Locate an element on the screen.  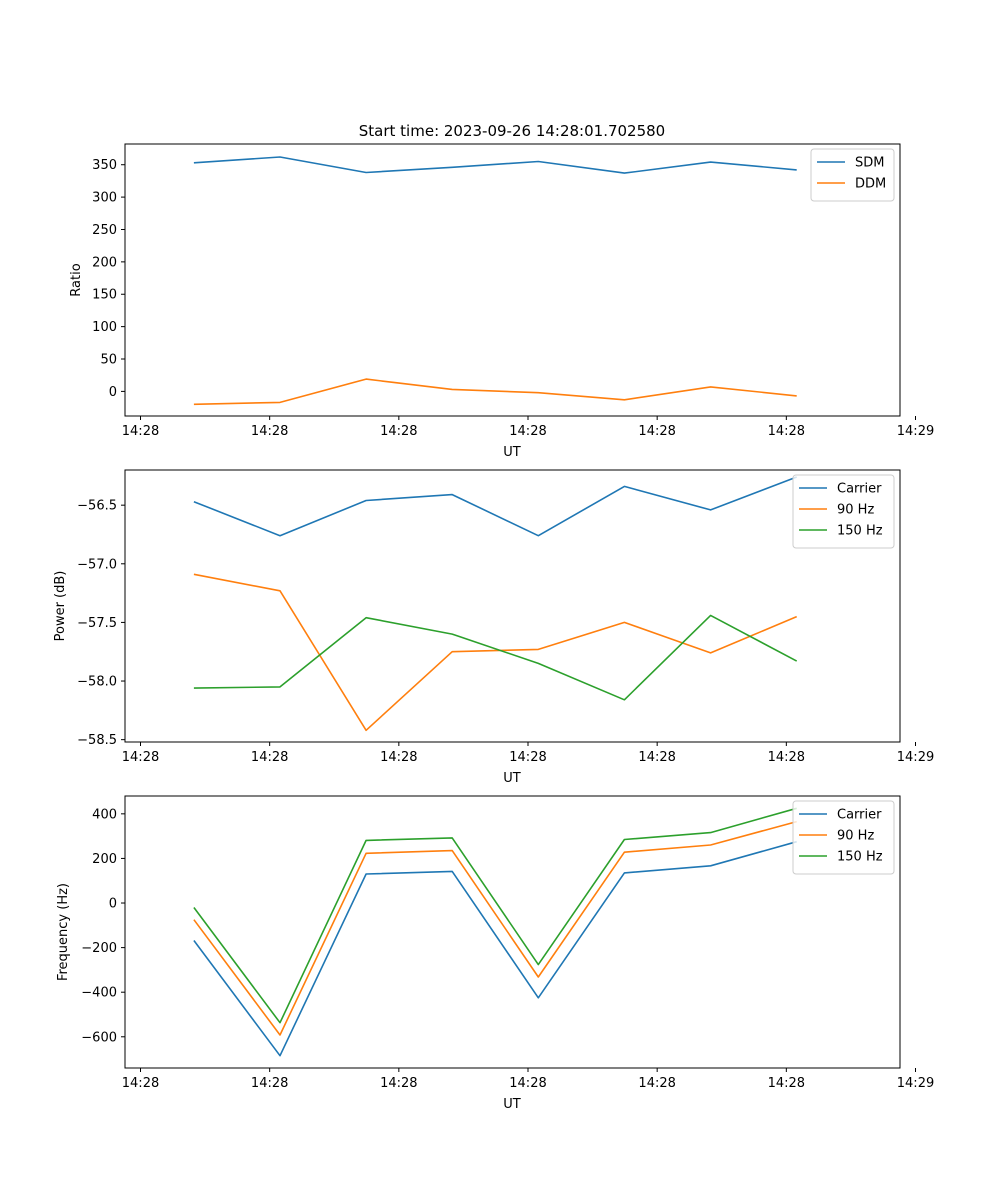
power-series-150-hz-line is located at coordinates (495, 657).